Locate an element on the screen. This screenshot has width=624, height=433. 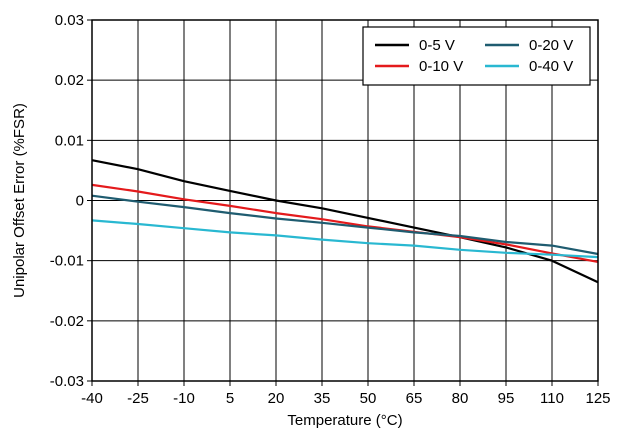
x-axis-ticks: -40 -25 -10 5 20 35 50 65 80 95 110 125 is located at coordinates (346, 394).